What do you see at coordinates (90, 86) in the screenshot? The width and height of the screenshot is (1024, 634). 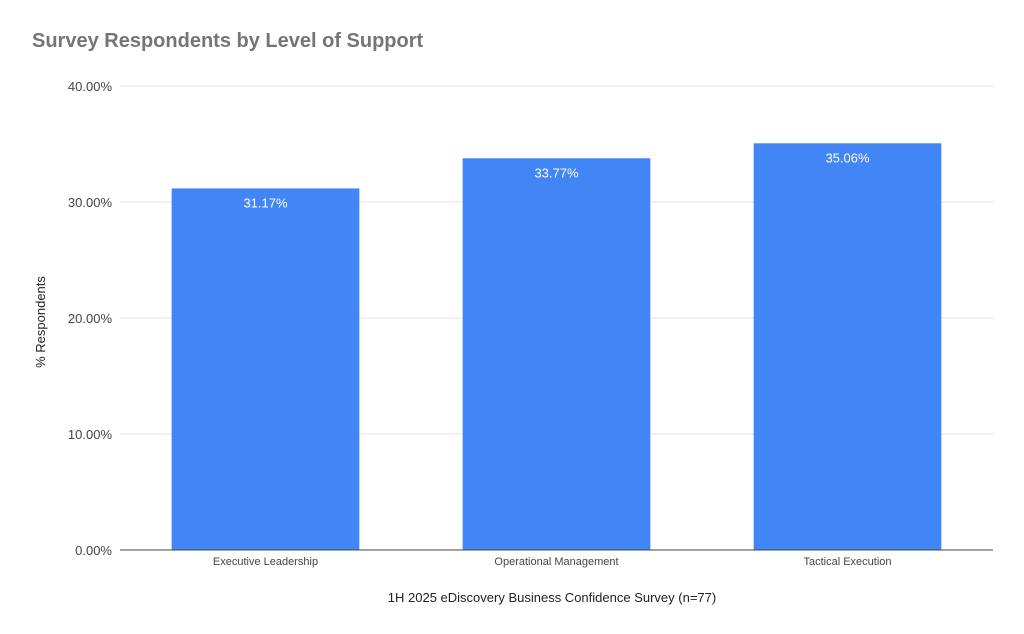 I see `y-tick-label: 40.00%` at bounding box center [90, 86].